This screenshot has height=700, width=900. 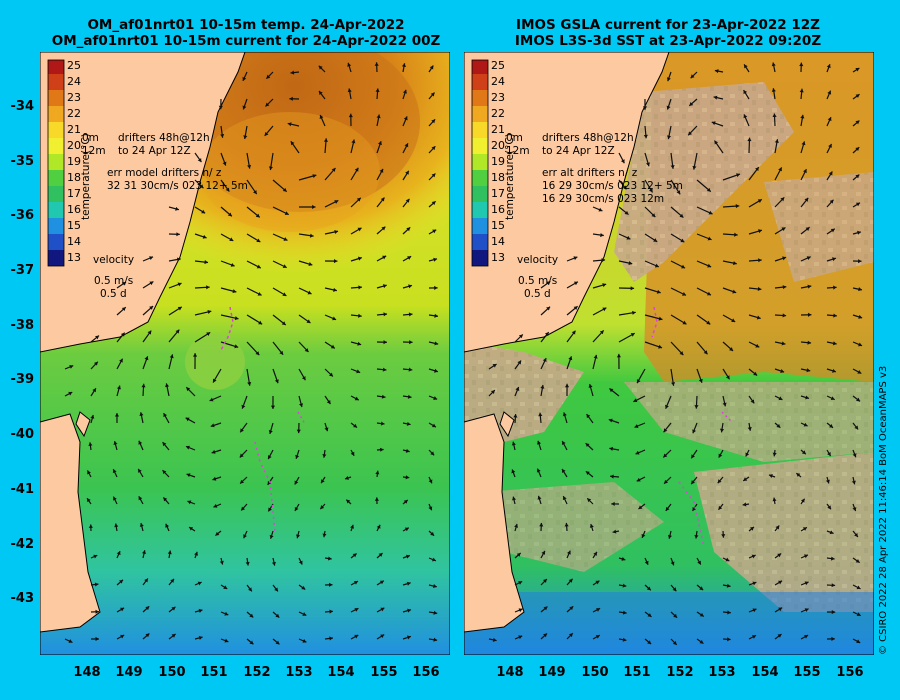 What do you see at coordinates (74, 177) in the screenshot?
I see `colorbar-tick: 18` at bounding box center [74, 177].